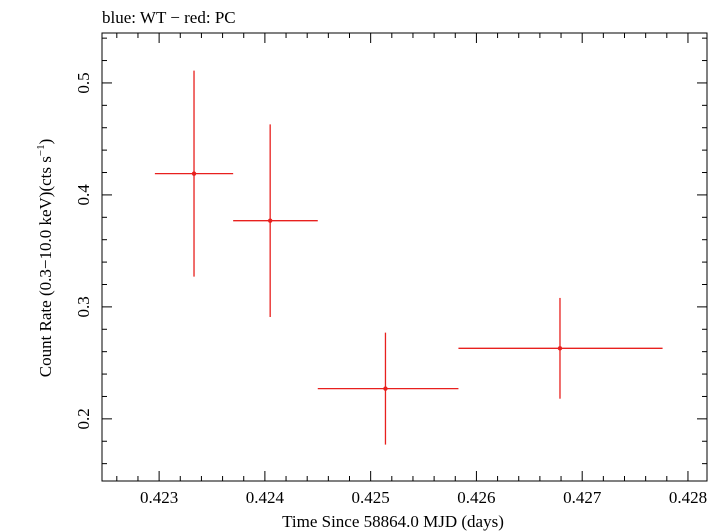 This screenshot has height=532, width=721. What do you see at coordinates (371, 497) in the screenshot?
I see `x-tick-label: 0.425` at bounding box center [371, 497].